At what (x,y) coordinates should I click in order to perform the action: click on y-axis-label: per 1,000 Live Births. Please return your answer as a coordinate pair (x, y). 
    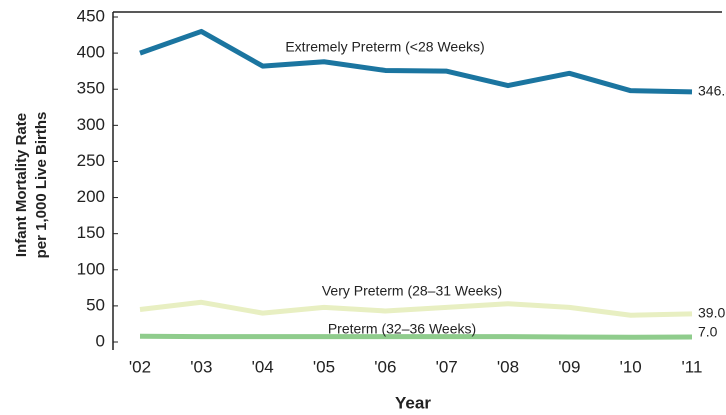
    Looking at the image, I should click on (41, 185).